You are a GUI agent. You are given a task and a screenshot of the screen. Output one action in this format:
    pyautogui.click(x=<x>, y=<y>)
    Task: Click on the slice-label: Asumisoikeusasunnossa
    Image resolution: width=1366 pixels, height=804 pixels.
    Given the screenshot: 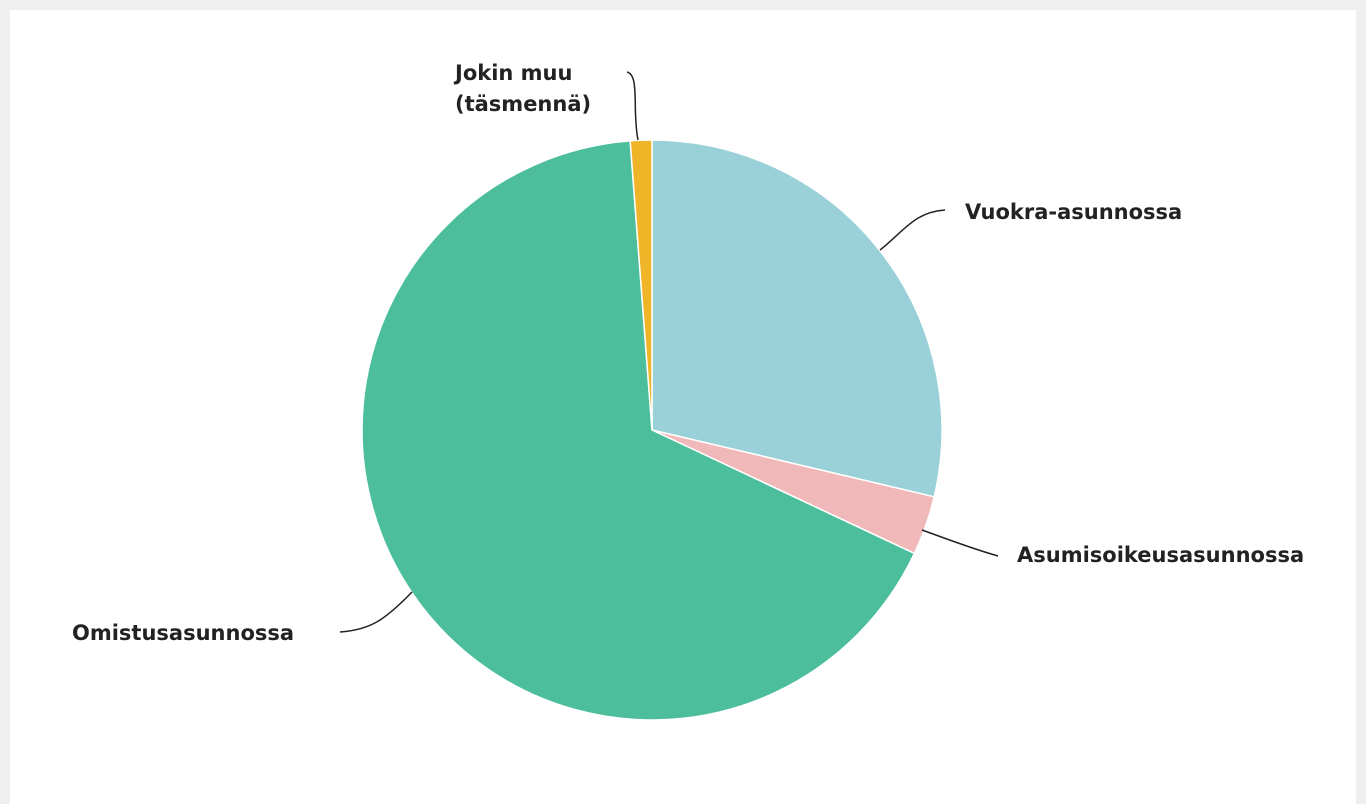 What is the action you would take?
    pyautogui.click(x=1161, y=555)
    